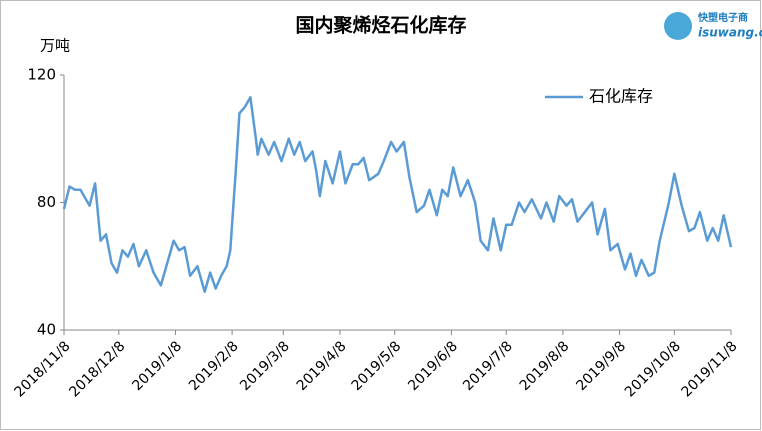  I want to click on logo-icon, so click(678, 26).